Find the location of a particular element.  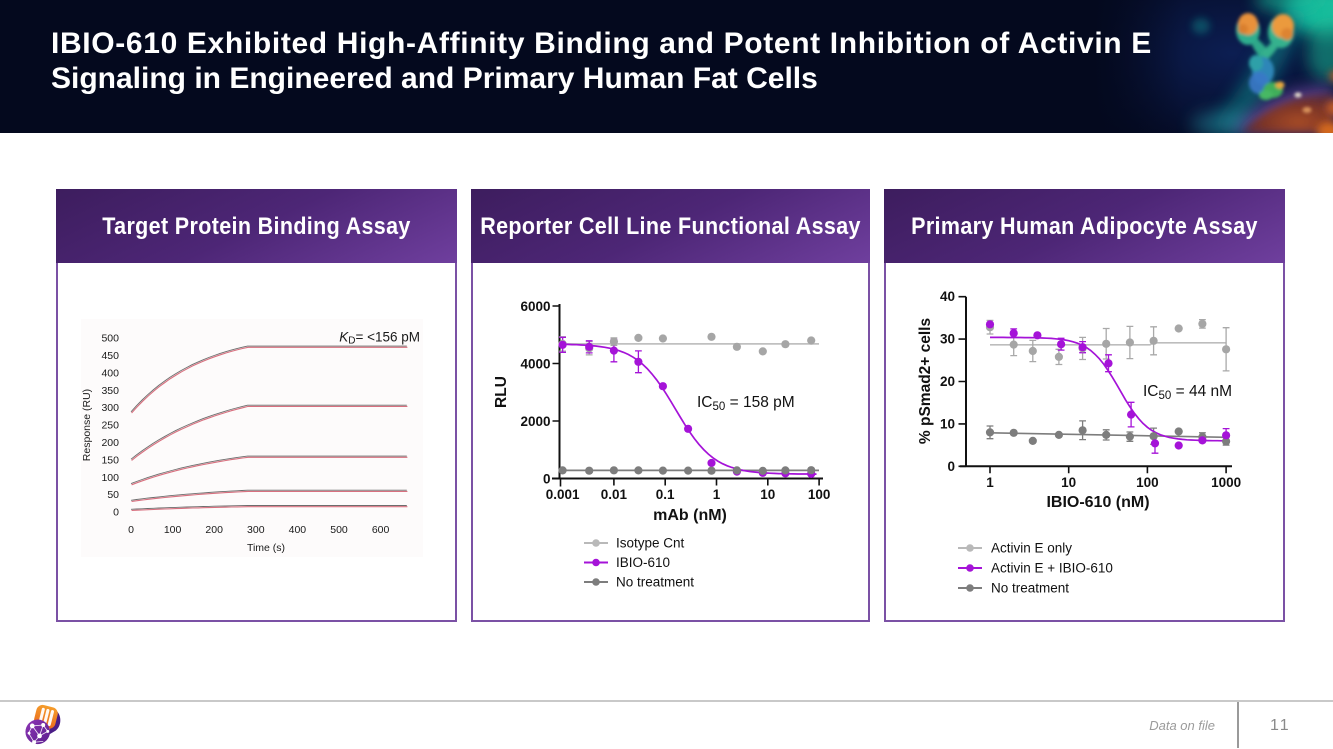

svg-text: 150 is located at coordinates (110, 460).